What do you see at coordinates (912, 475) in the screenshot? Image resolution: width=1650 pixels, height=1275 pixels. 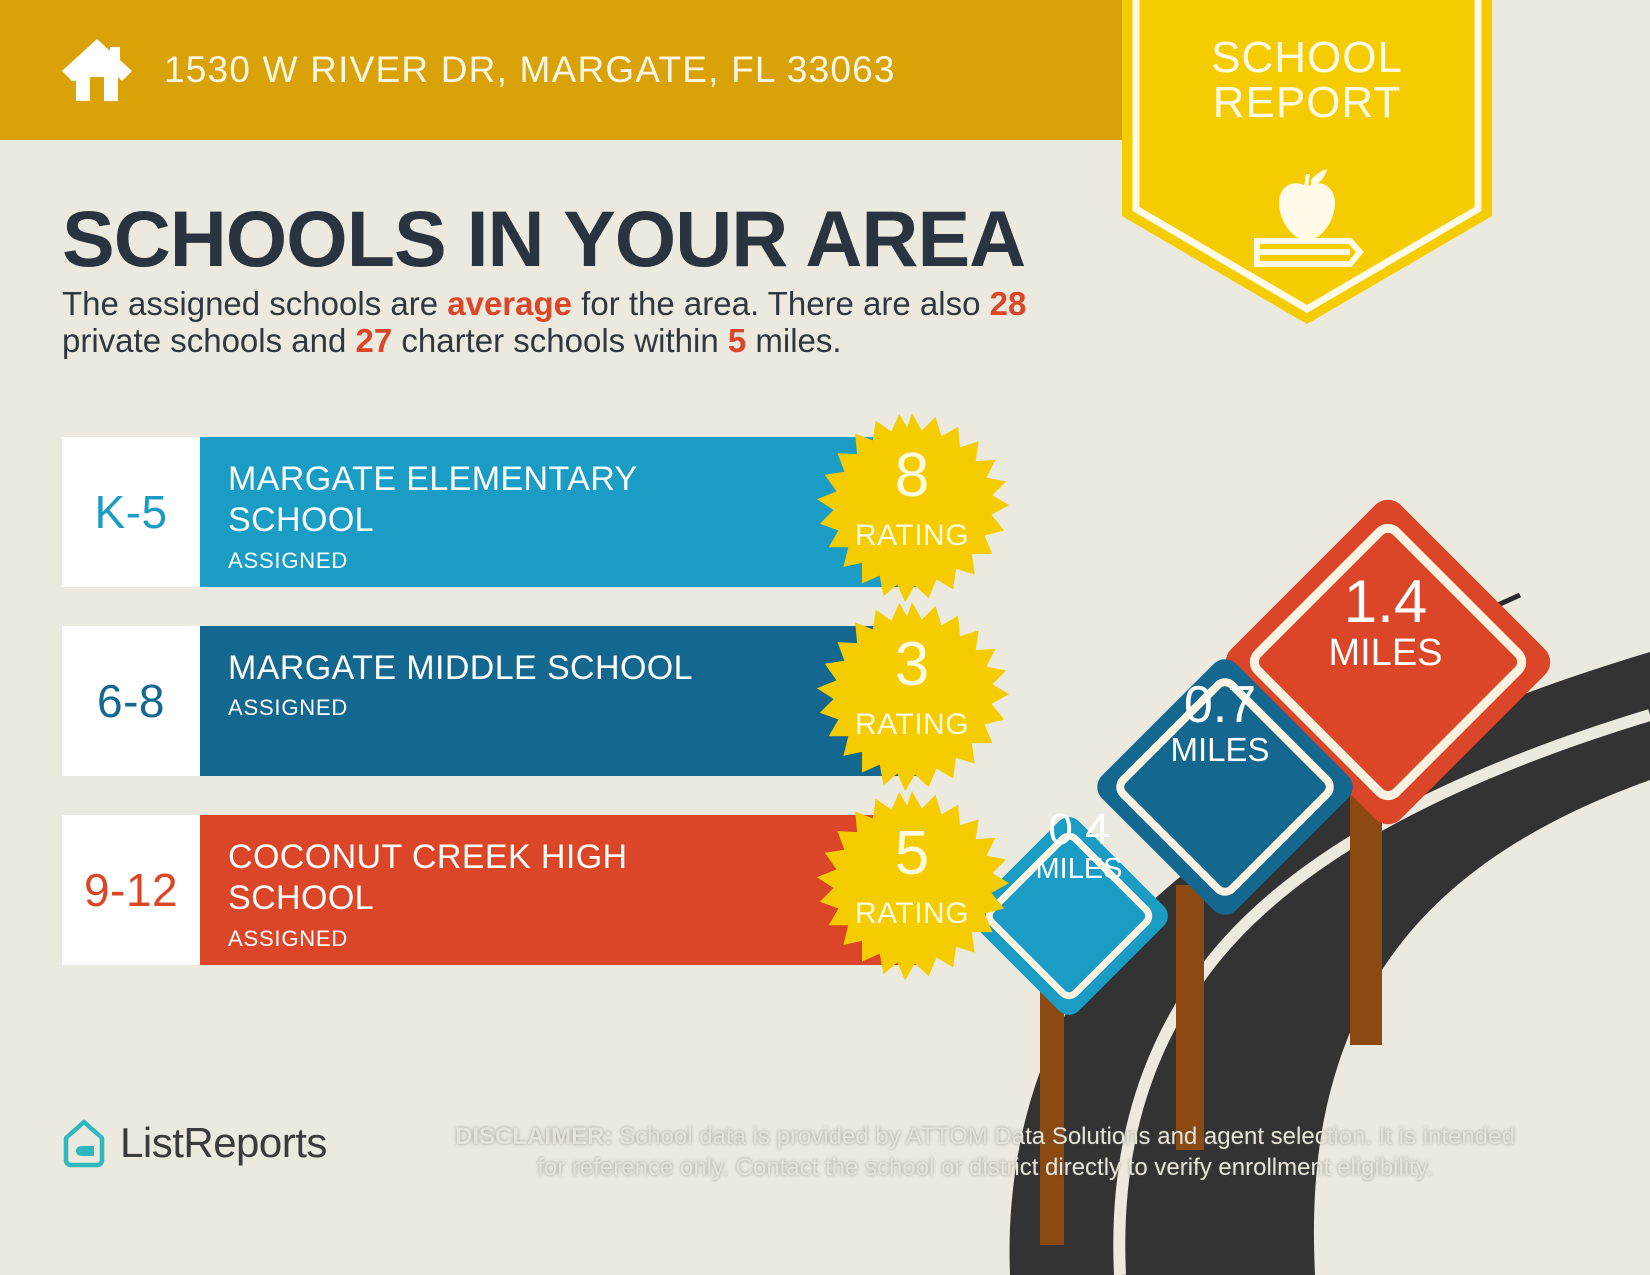 I see `rating-value: 8` at bounding box center [912, 475].